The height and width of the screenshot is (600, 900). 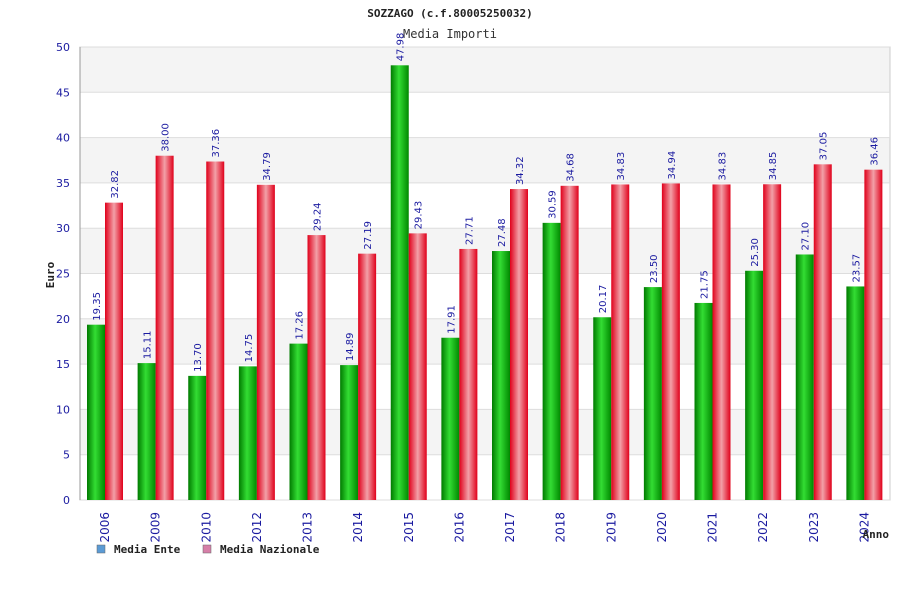 I want to click on bar-media-nazionale-2009, so click(x=164, y=327).